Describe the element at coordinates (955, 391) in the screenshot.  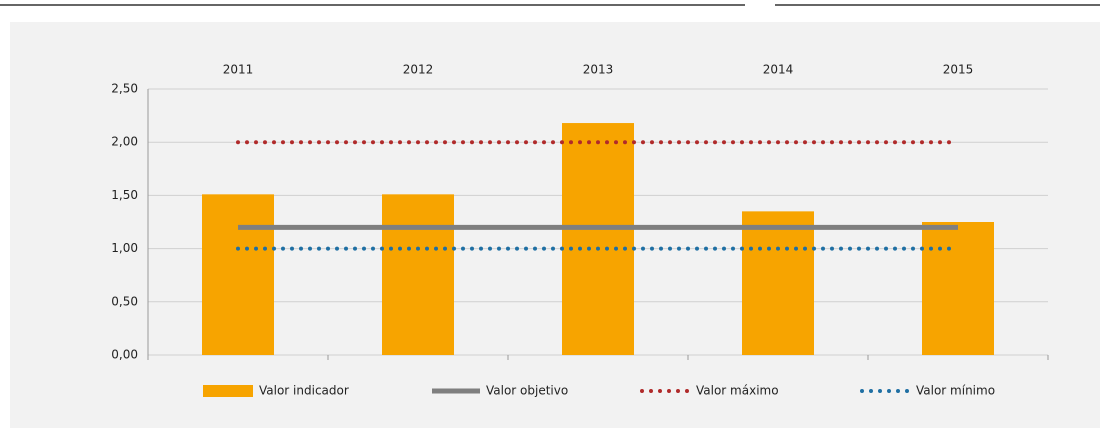
I see `legend-label: Valor mínimo` at that location.